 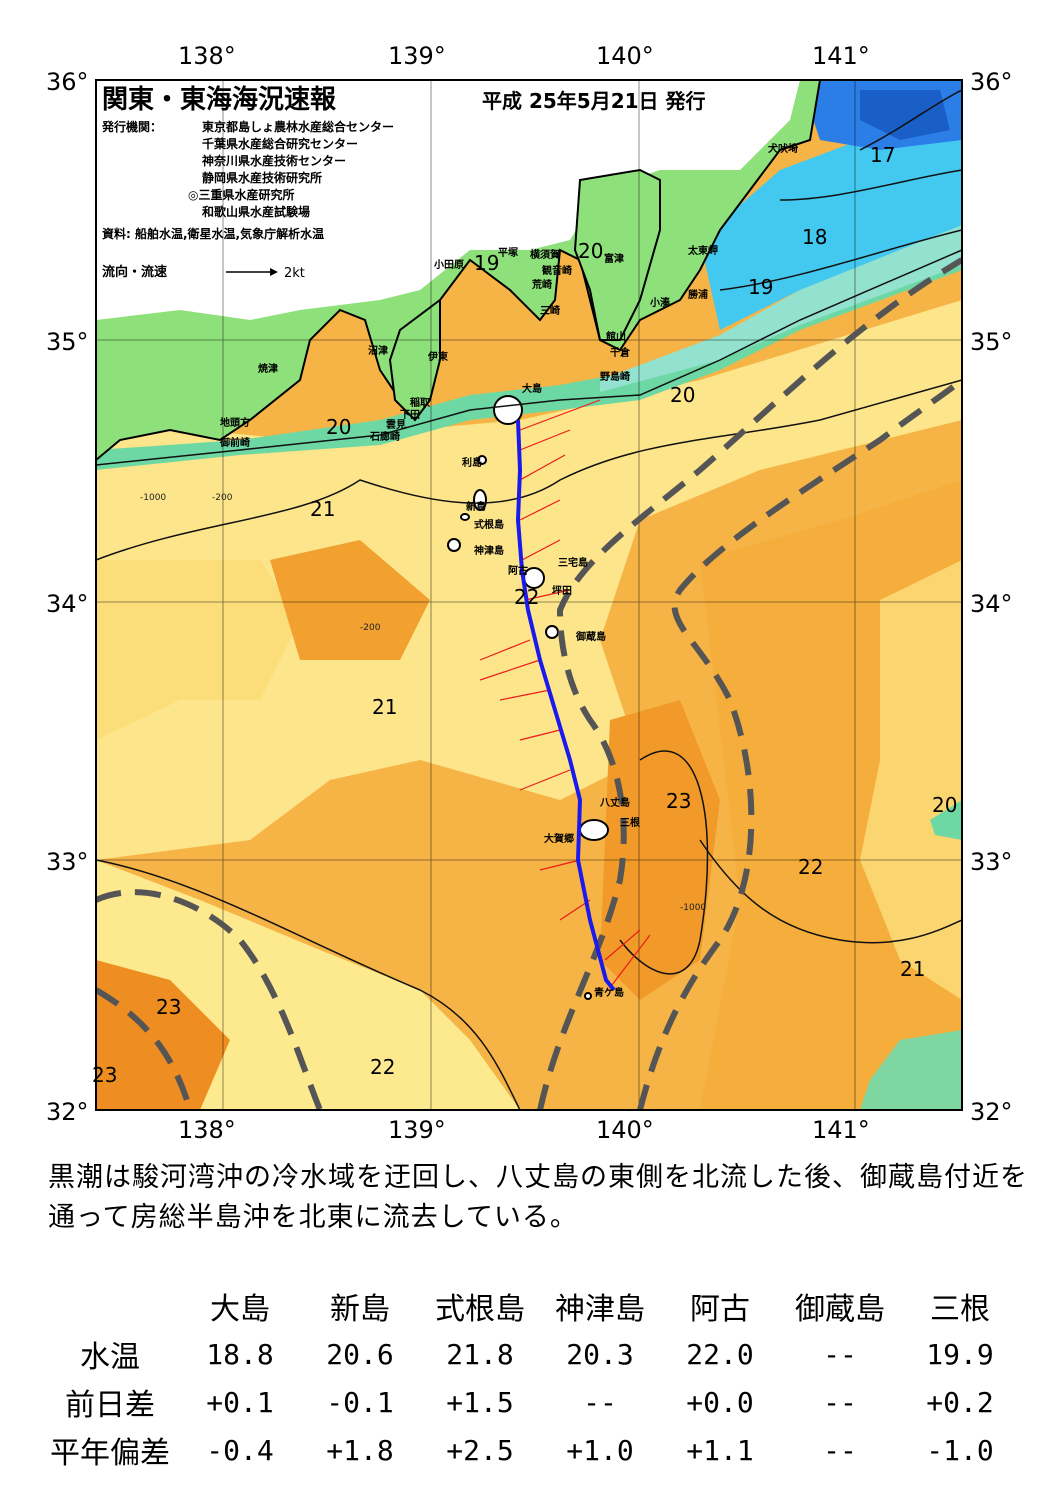 What do you see at coordinates (480, 1402) in the screenshot?
I see `cell-diff-shikinejima: +1.5` at bounding box center [480, 1402].